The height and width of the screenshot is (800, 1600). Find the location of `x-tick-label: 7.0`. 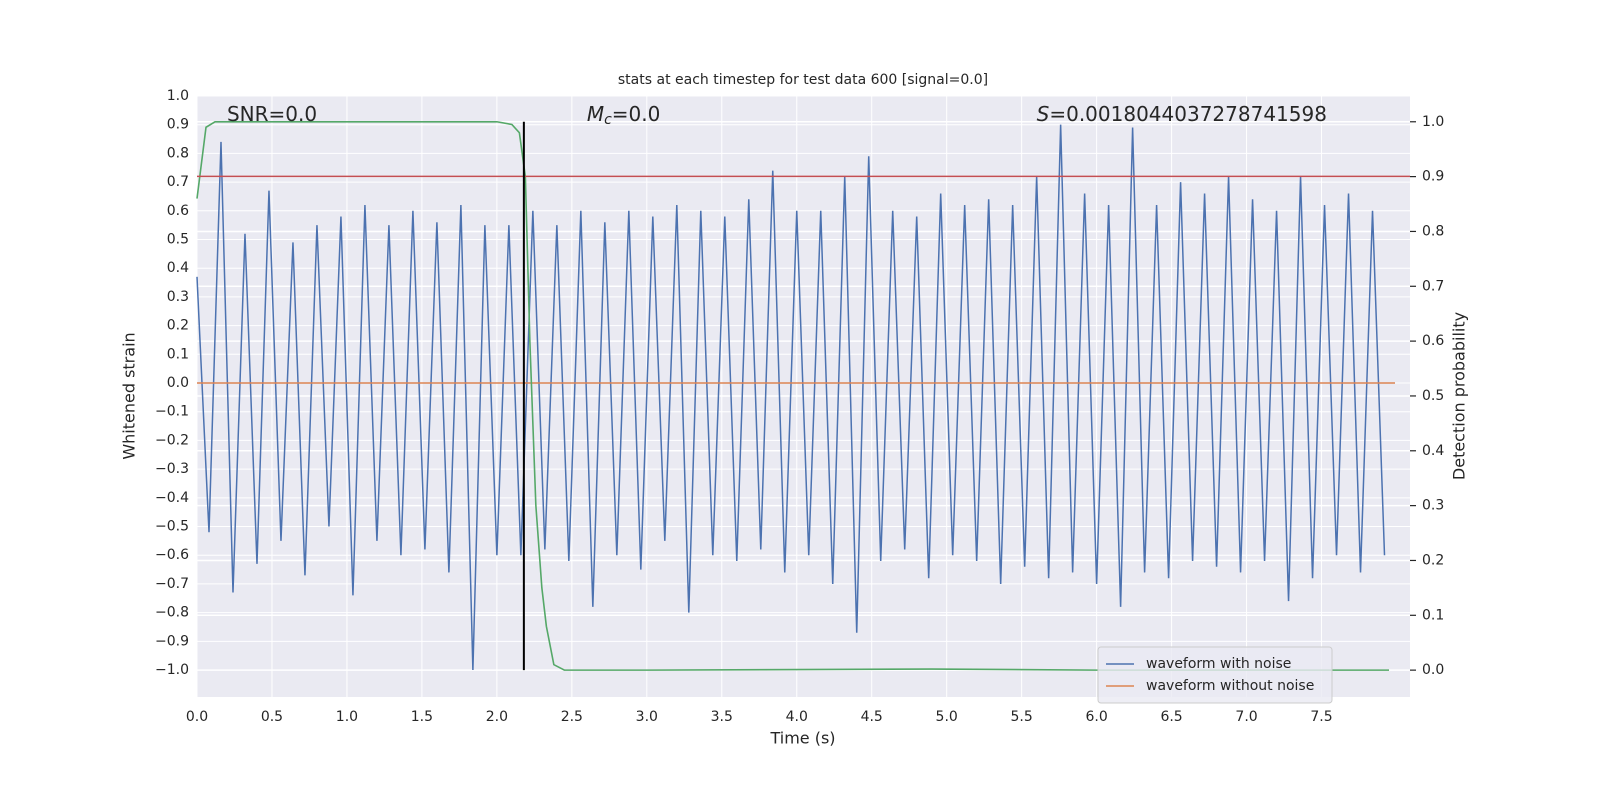

x-tick-label: 7.0 is located at coordinates (1246, 717).